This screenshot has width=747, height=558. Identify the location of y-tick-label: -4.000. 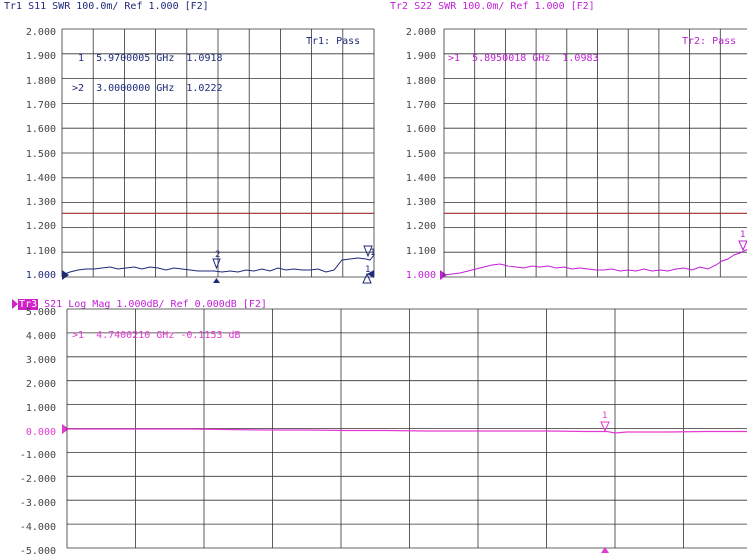
(37, 528).